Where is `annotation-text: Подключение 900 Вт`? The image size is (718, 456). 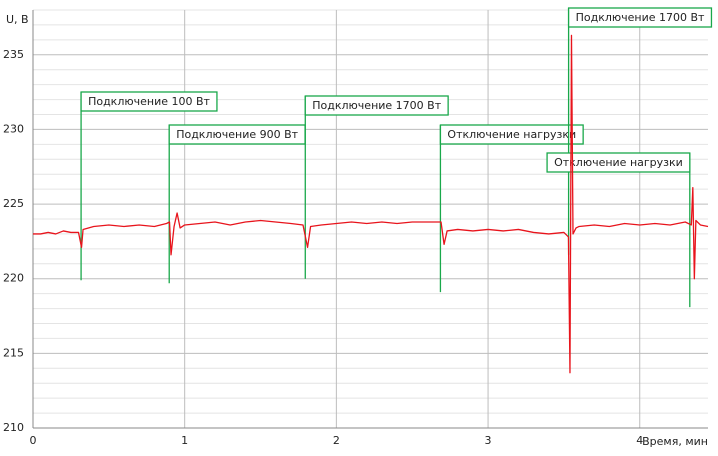
annotation-text: Подключение 900 Вт is located at coordinates (237, 134).